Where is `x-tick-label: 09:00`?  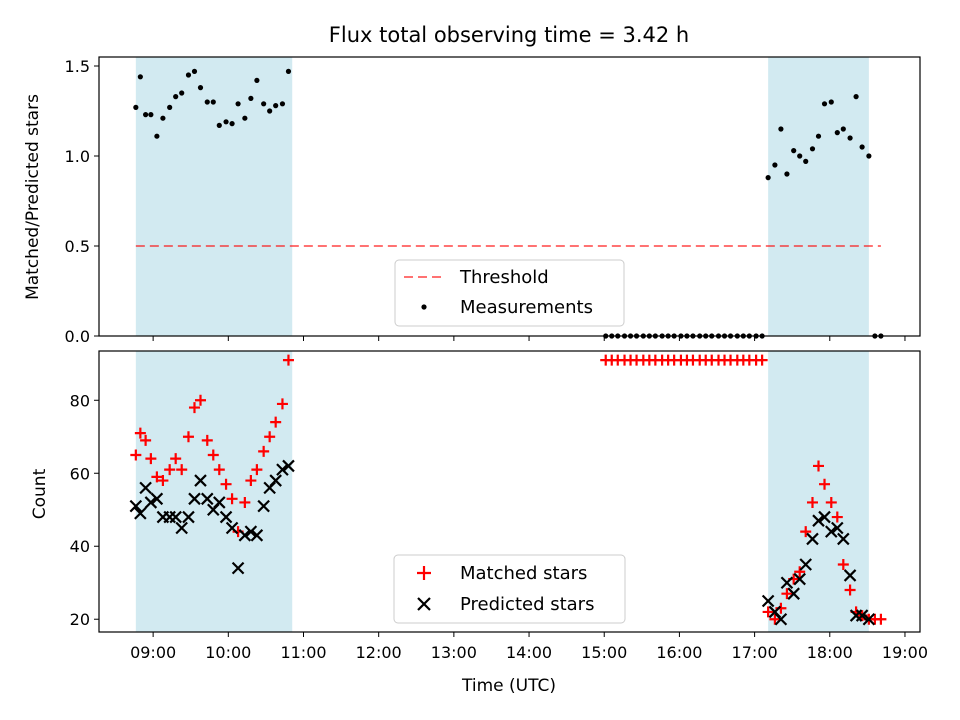
x-tick-label: 09:00 is located at coordinates (153, 652).